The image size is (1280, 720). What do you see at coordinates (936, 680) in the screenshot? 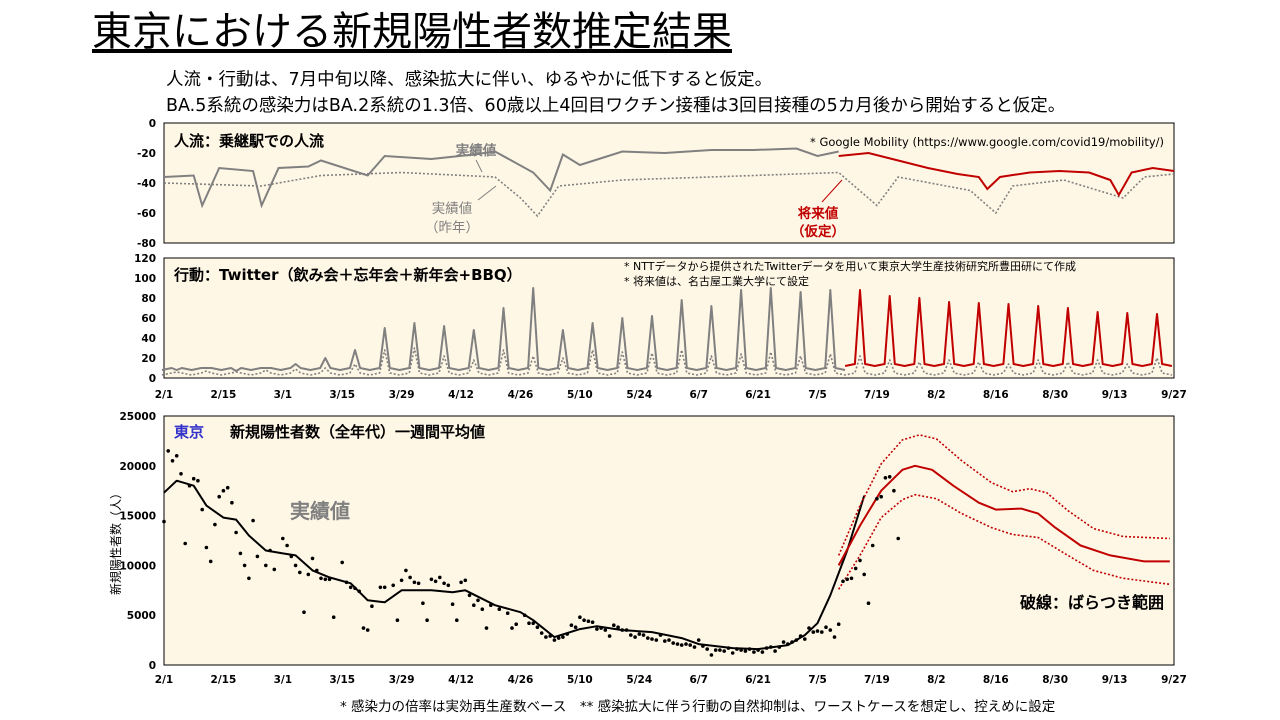
I see `x-tick-label: 8/2` at bounding box center [936, 680].